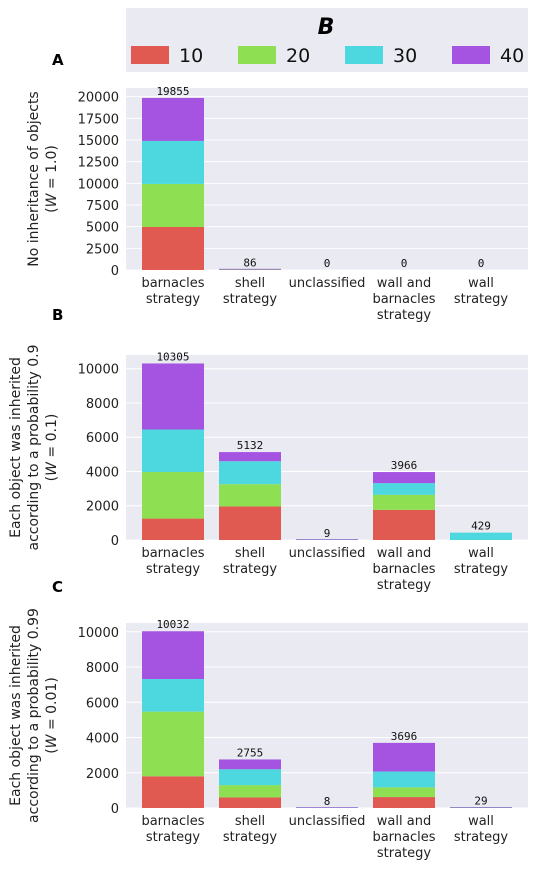 The height and width of the screenshot is (870, 536). What do you see at coordinates (98, 98) in the screenshot?
I see `y-tick-label: 20000` at bounding box center [98, 98].